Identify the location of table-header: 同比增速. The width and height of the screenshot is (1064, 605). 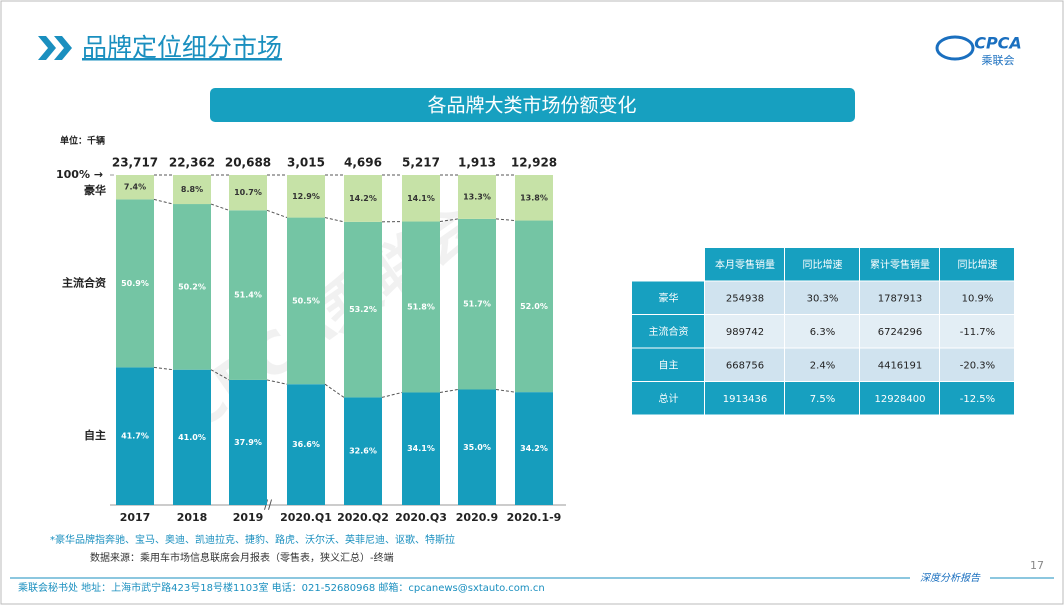
(978, 264).